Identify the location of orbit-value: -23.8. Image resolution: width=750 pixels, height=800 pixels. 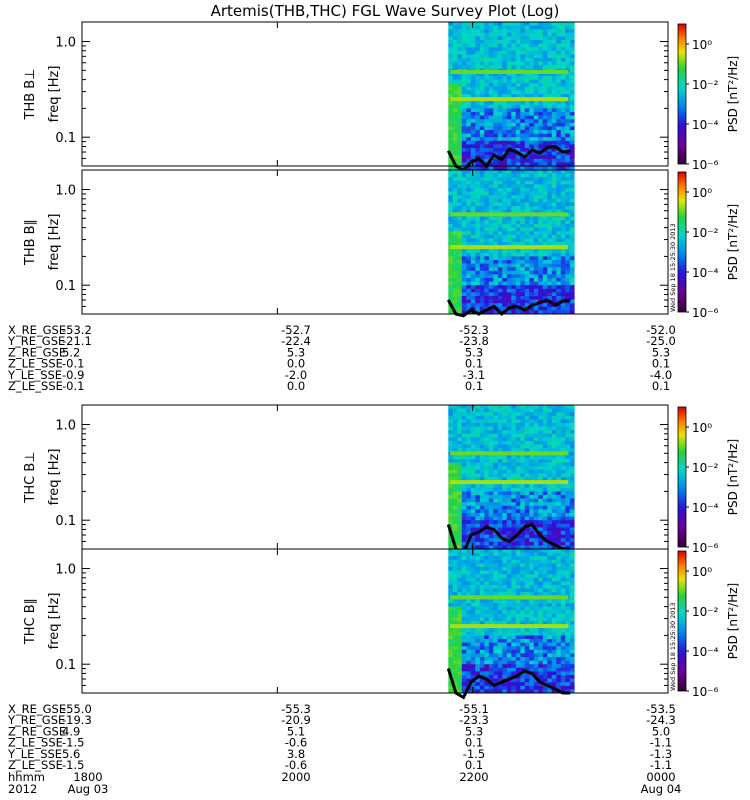
(474, 341).